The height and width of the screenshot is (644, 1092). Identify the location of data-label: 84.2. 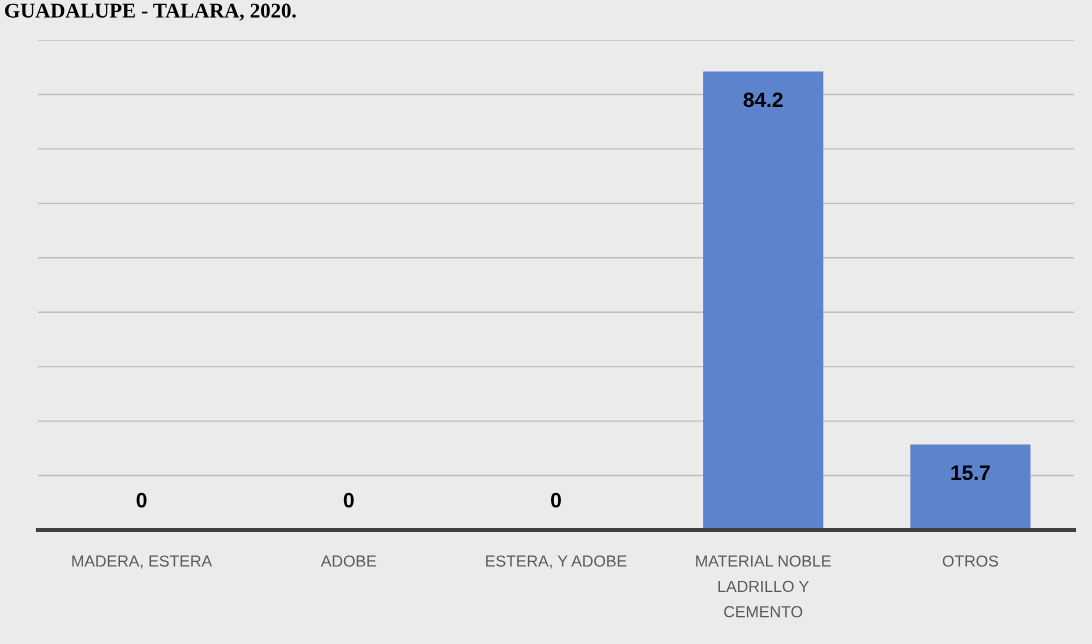
(763, 100).